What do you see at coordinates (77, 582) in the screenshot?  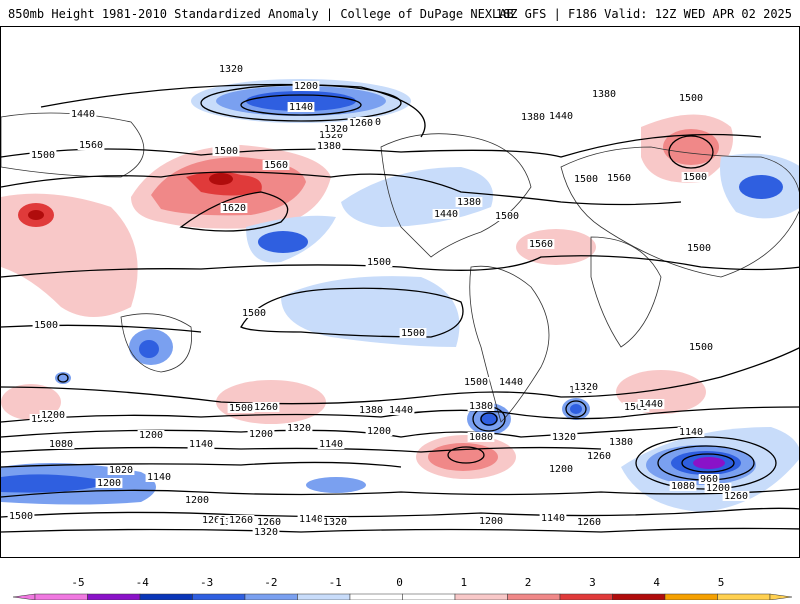 I see `colorbar-tick-label: -5` at bounding box center [77, 582].